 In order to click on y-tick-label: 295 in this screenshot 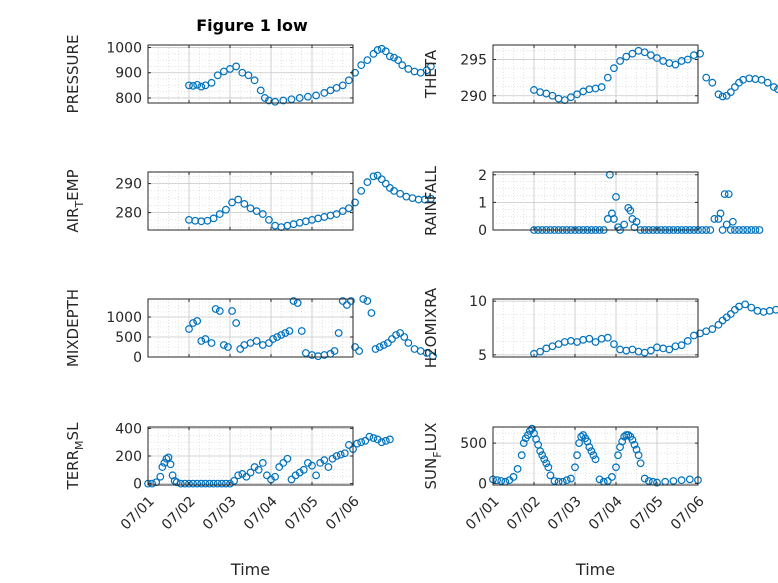, I will do `click(473, 61)`.